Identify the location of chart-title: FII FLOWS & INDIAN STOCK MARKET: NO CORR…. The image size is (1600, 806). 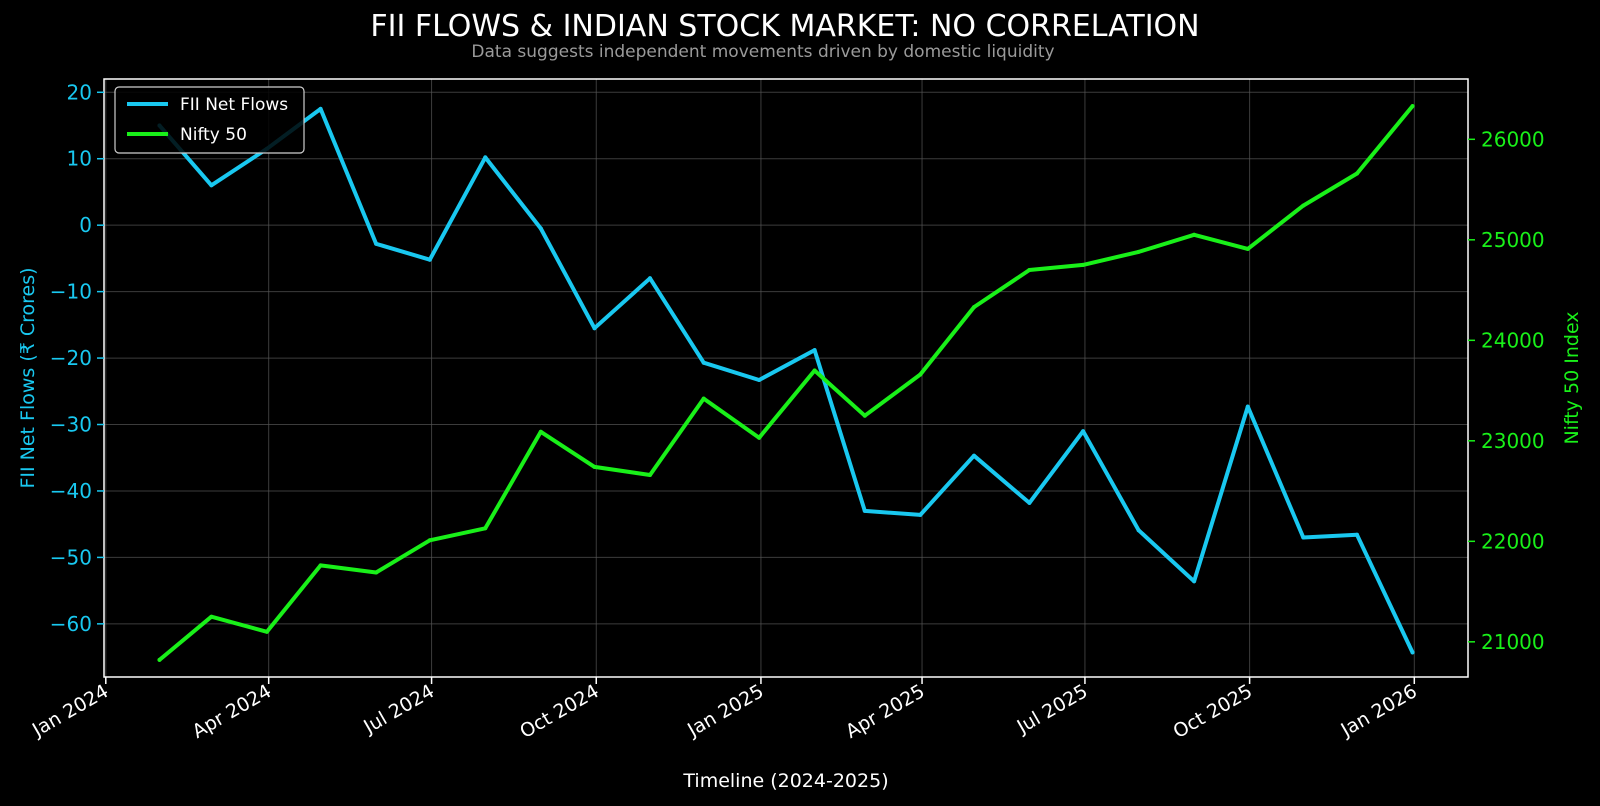
(784, 26).